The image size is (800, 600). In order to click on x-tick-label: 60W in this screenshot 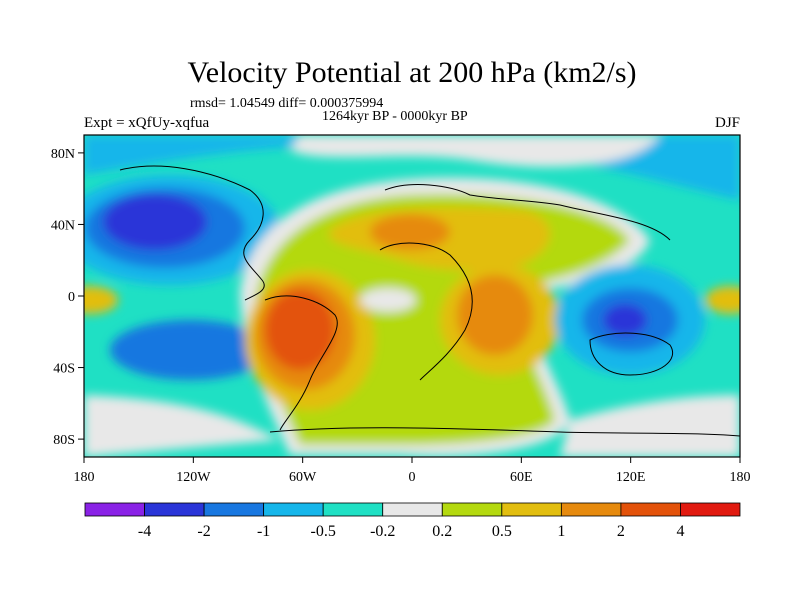, I will do `click(303, 477)`.